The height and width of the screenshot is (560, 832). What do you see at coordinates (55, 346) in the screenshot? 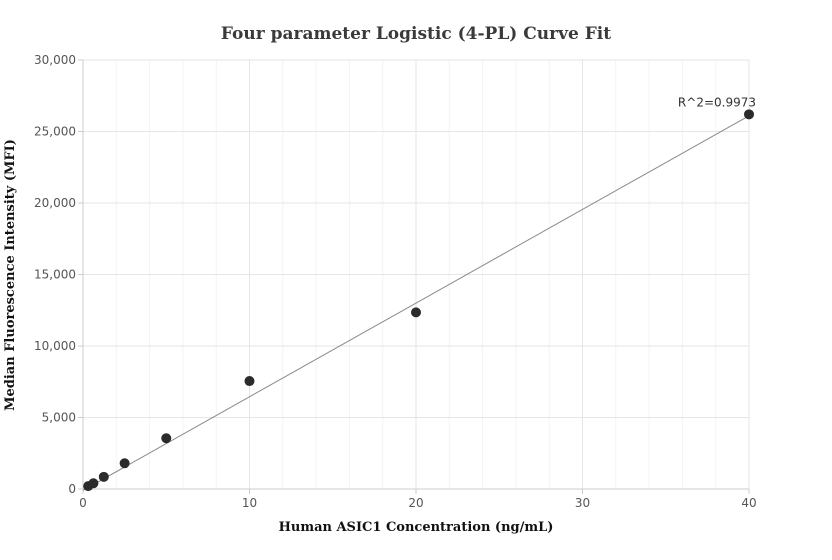
I see `y-tick-label: 10,000` at bounding box center [55, 346].